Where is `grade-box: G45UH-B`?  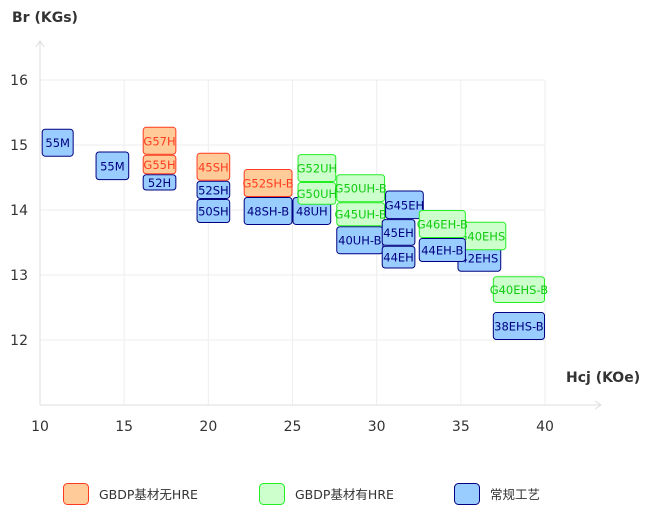 grade-box: G45UH-B is located at coordinates (361, 214).